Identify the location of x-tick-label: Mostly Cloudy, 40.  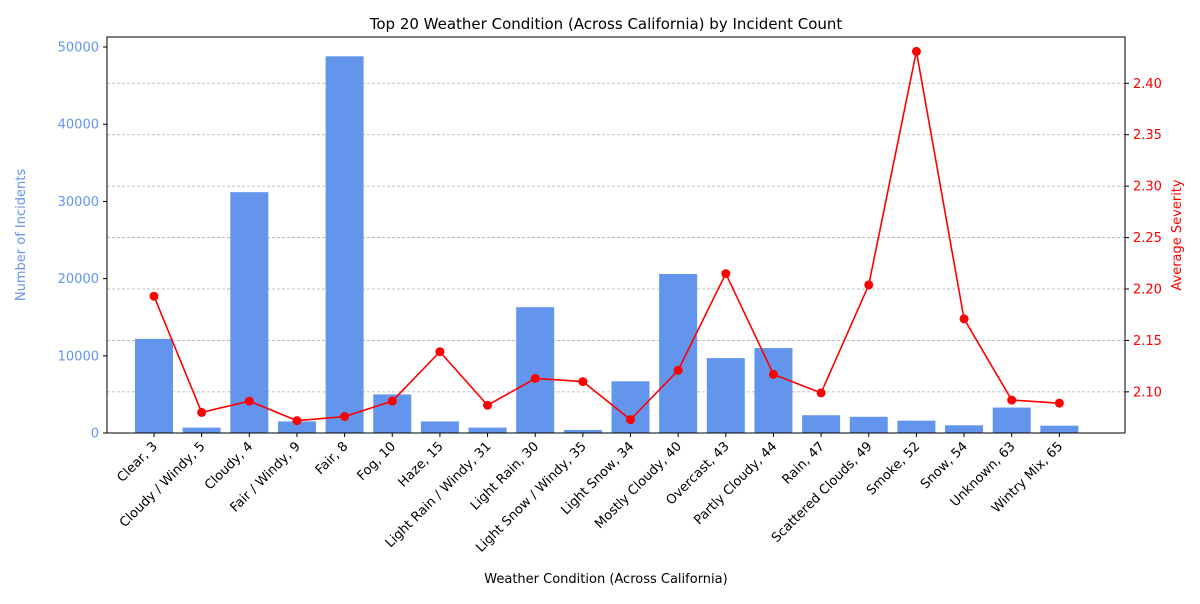
(638, 485).